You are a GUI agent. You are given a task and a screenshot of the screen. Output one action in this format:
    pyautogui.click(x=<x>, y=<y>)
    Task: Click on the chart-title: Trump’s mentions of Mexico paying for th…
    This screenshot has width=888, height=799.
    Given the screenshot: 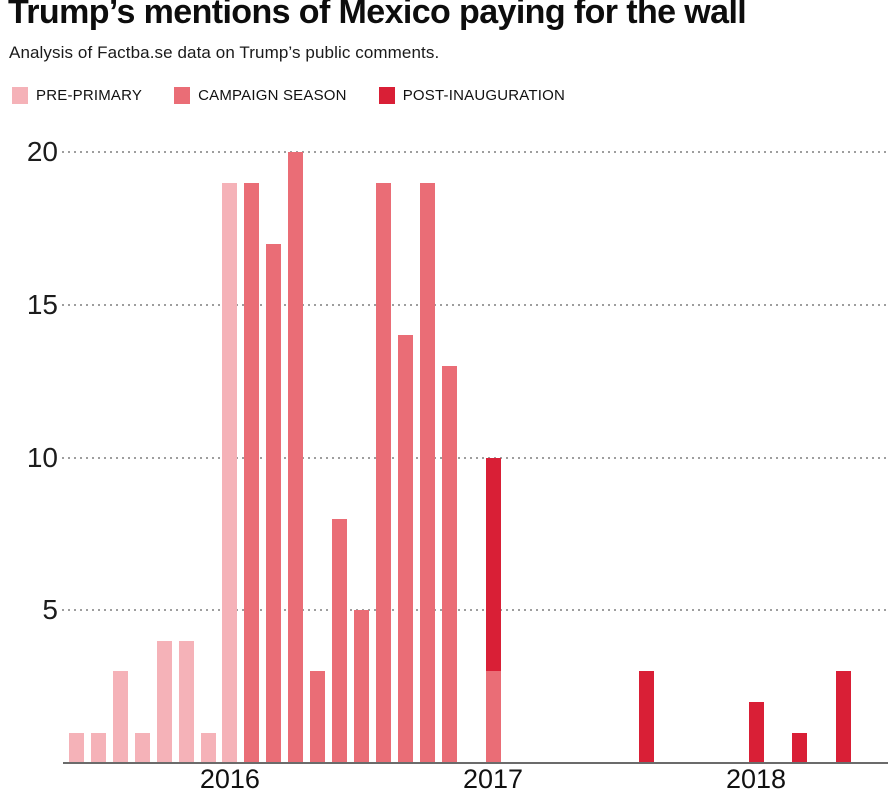 What is the action you would take?
    pyautogui.click(x=377, y=15)
    